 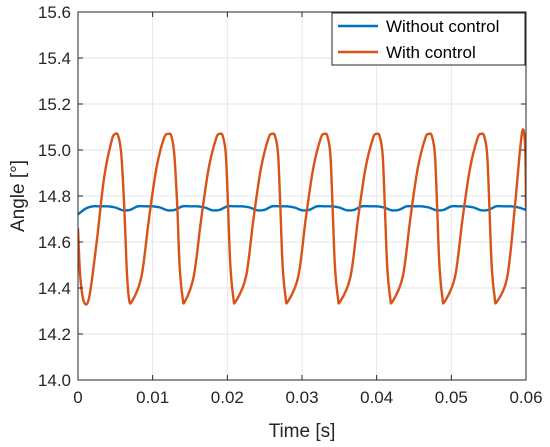 I want to click on legend-label-without-control: Without control, so click(x=442, y=26).